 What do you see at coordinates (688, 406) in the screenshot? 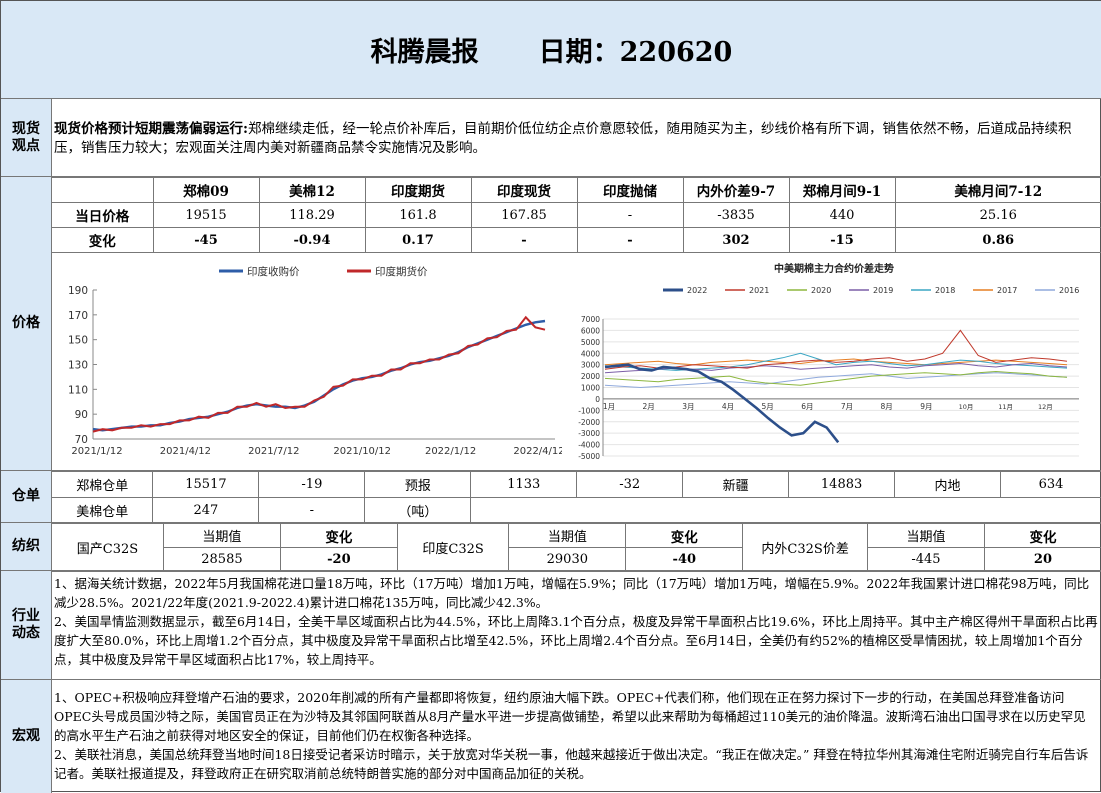
I see `x-tick-label: 3月` at bounding box center [688, 406].